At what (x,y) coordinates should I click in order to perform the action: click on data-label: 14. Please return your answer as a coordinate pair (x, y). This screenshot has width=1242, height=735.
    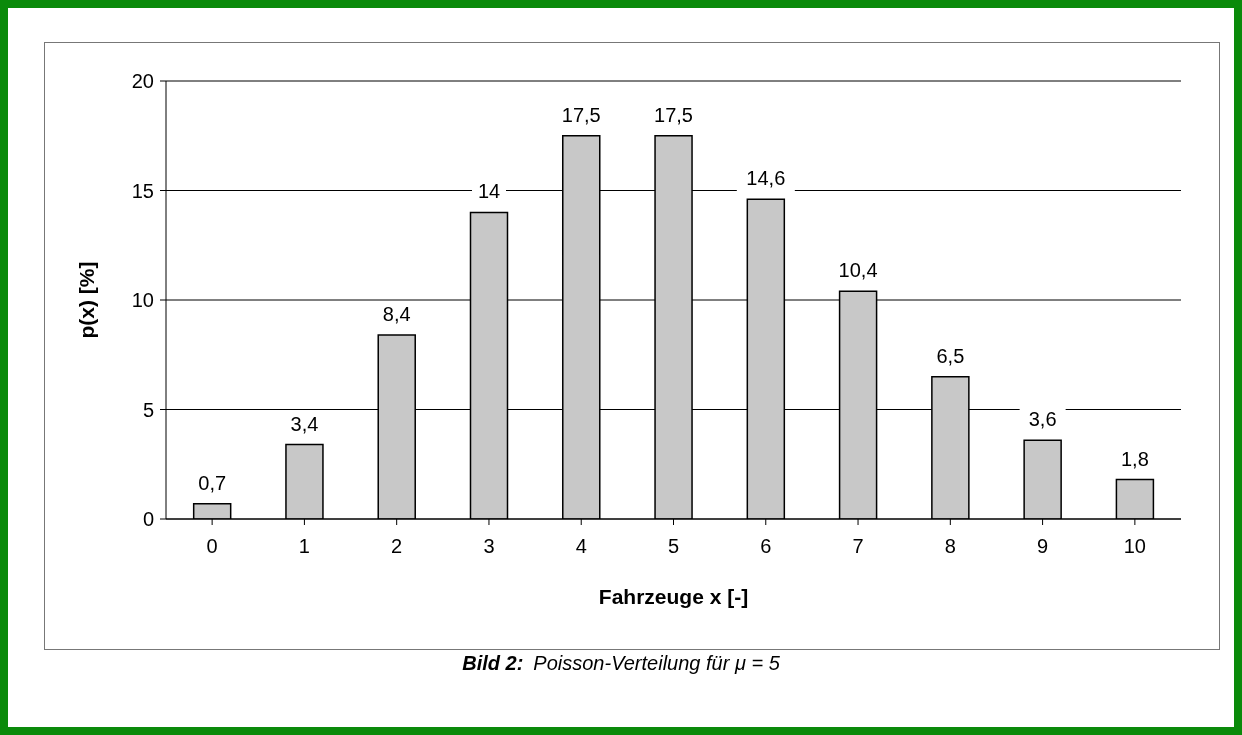
    Looking at the image, I should click on (489, 191).